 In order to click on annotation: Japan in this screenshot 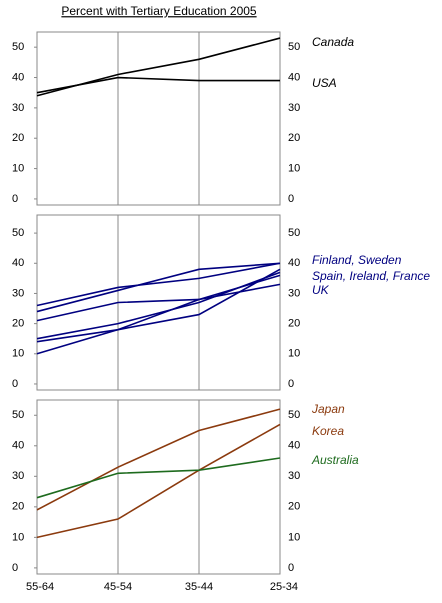, I will do `click(328, 409)`.